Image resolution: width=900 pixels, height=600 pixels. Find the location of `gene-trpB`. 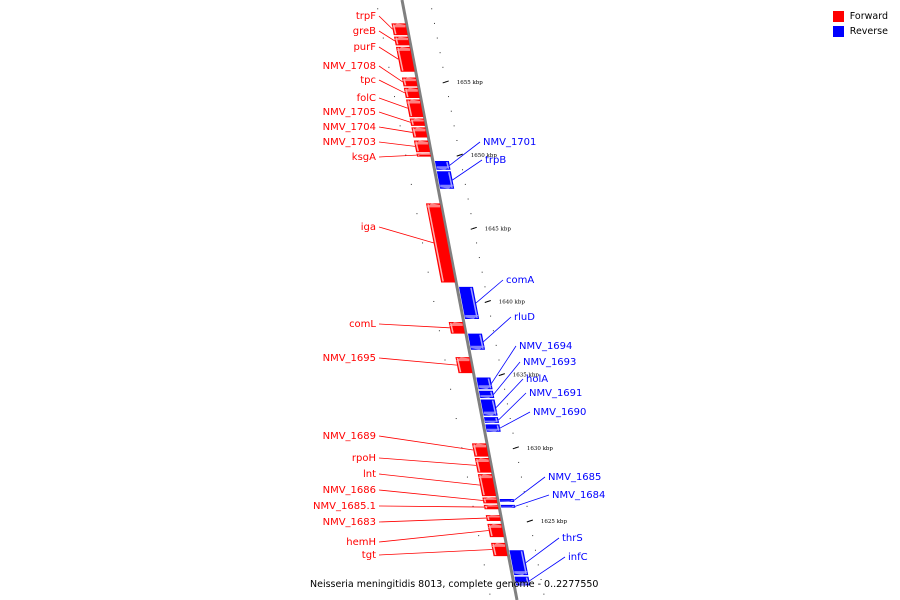

gene-trpB is located at coordinates (445, 180).